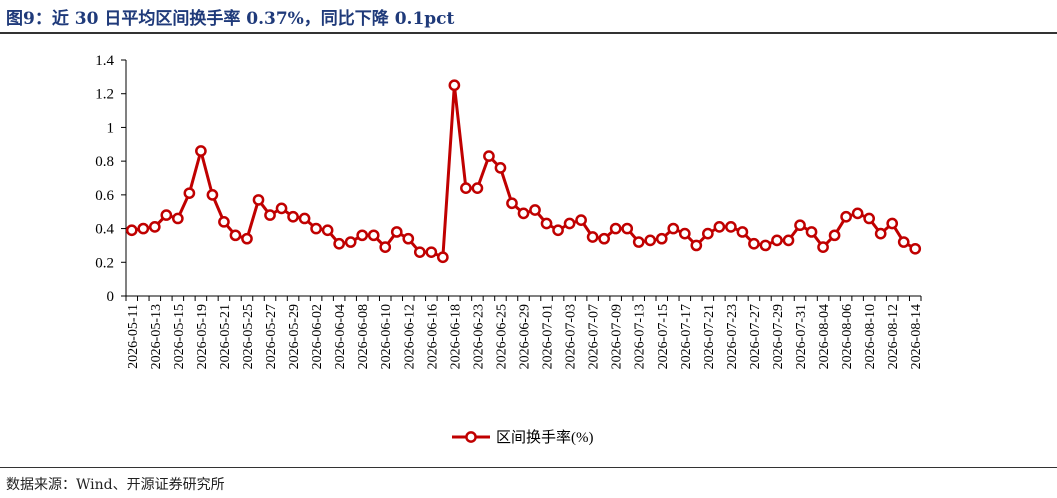  Describe the element at coordinates (528, 17) in the screenshot. I see `title-bar: 图9：近 30 日平均区间换手率 0.37%，同比下降 0.1pct` at that location.